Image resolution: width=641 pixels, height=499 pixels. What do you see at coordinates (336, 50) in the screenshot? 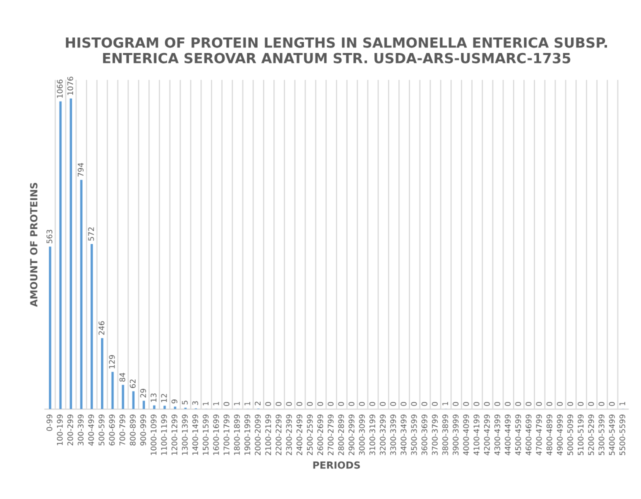
I see `chart-title: HISTOGRAM OF PROTEIN LENGTHS IN SALMONELLA ENTERICA SUBSP. ENTERICA SEROVAR ANATUM STR. USDA-ARS-USMARC-1735` at bounding box center [336, 50].